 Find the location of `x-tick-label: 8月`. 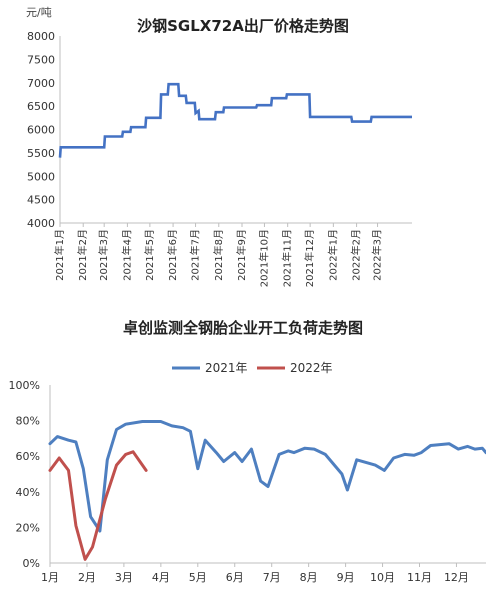

x-tick-label: 8月 is located at coordinates (309, 577).